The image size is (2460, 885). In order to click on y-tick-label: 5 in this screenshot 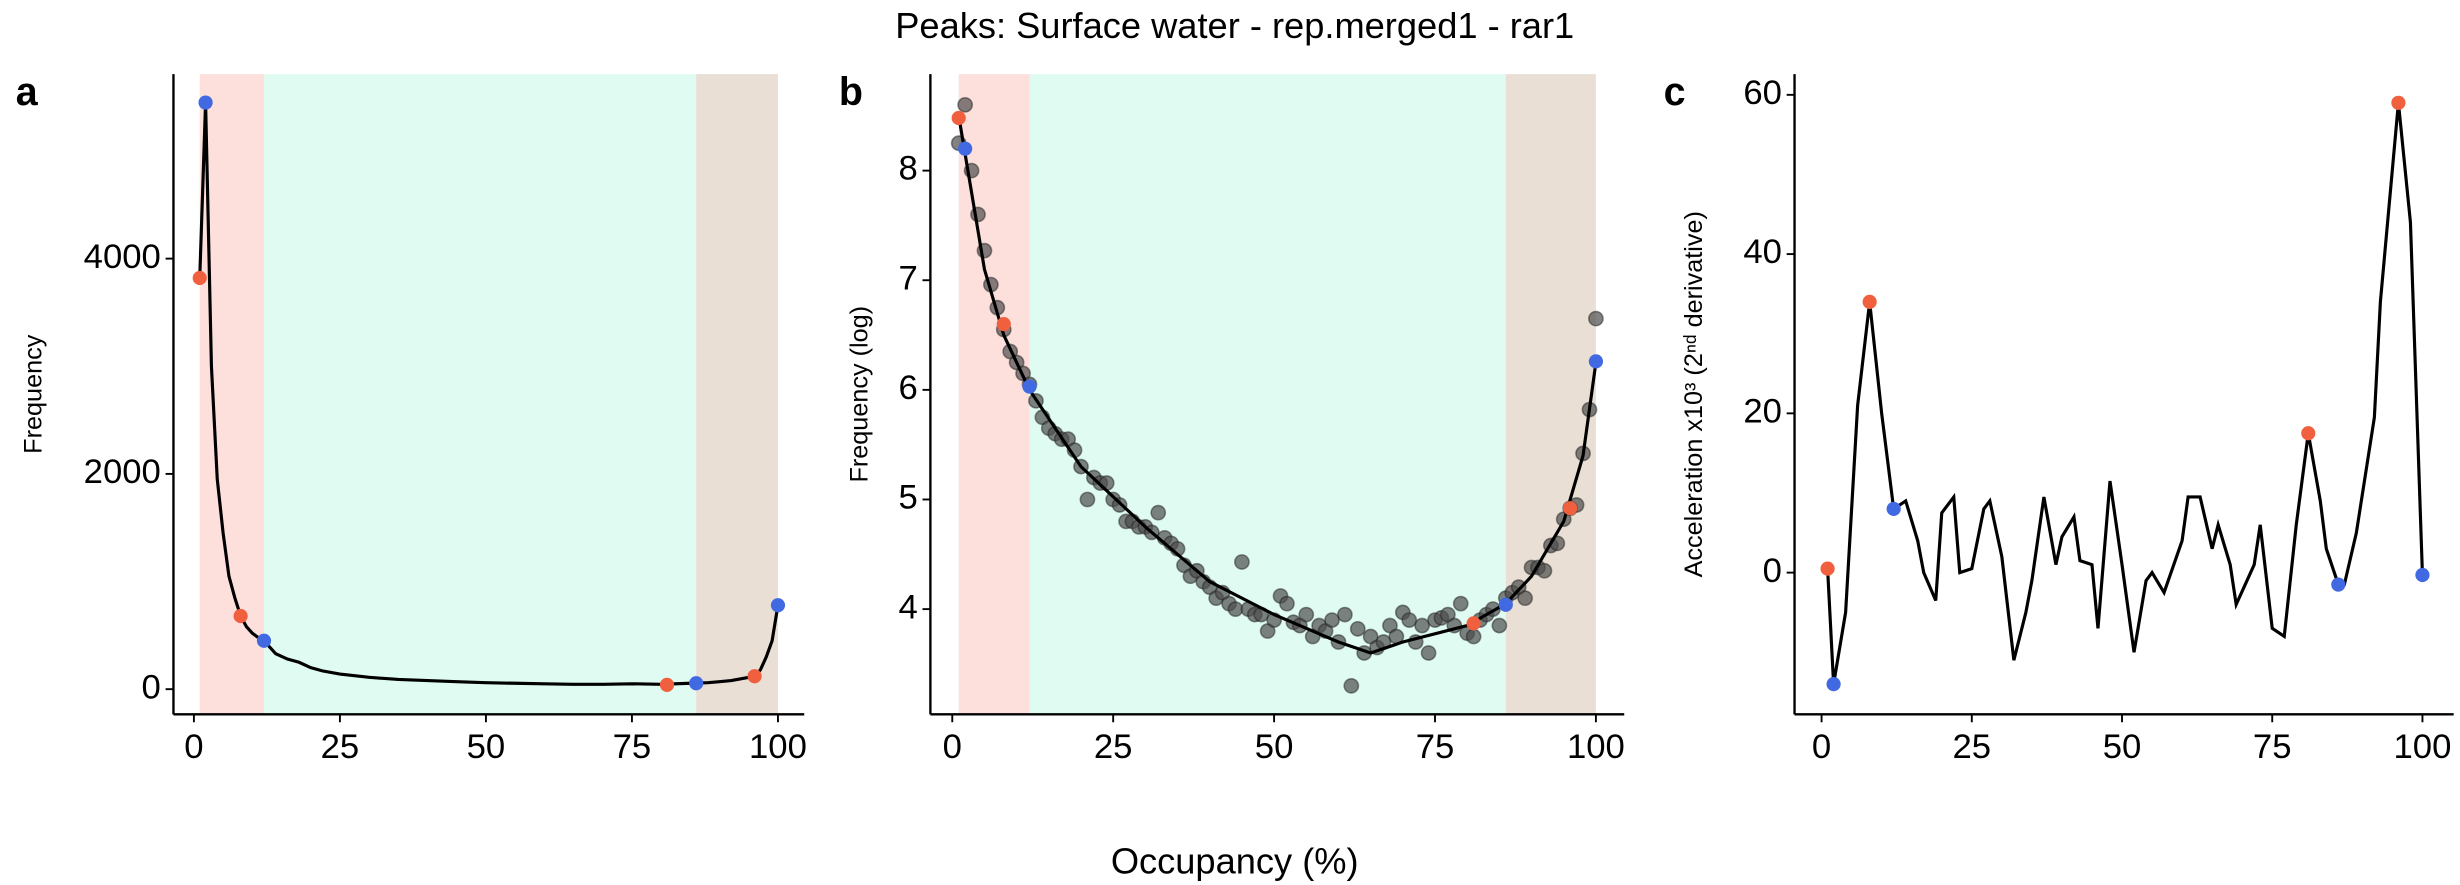, I will do `click(907, 498)`.